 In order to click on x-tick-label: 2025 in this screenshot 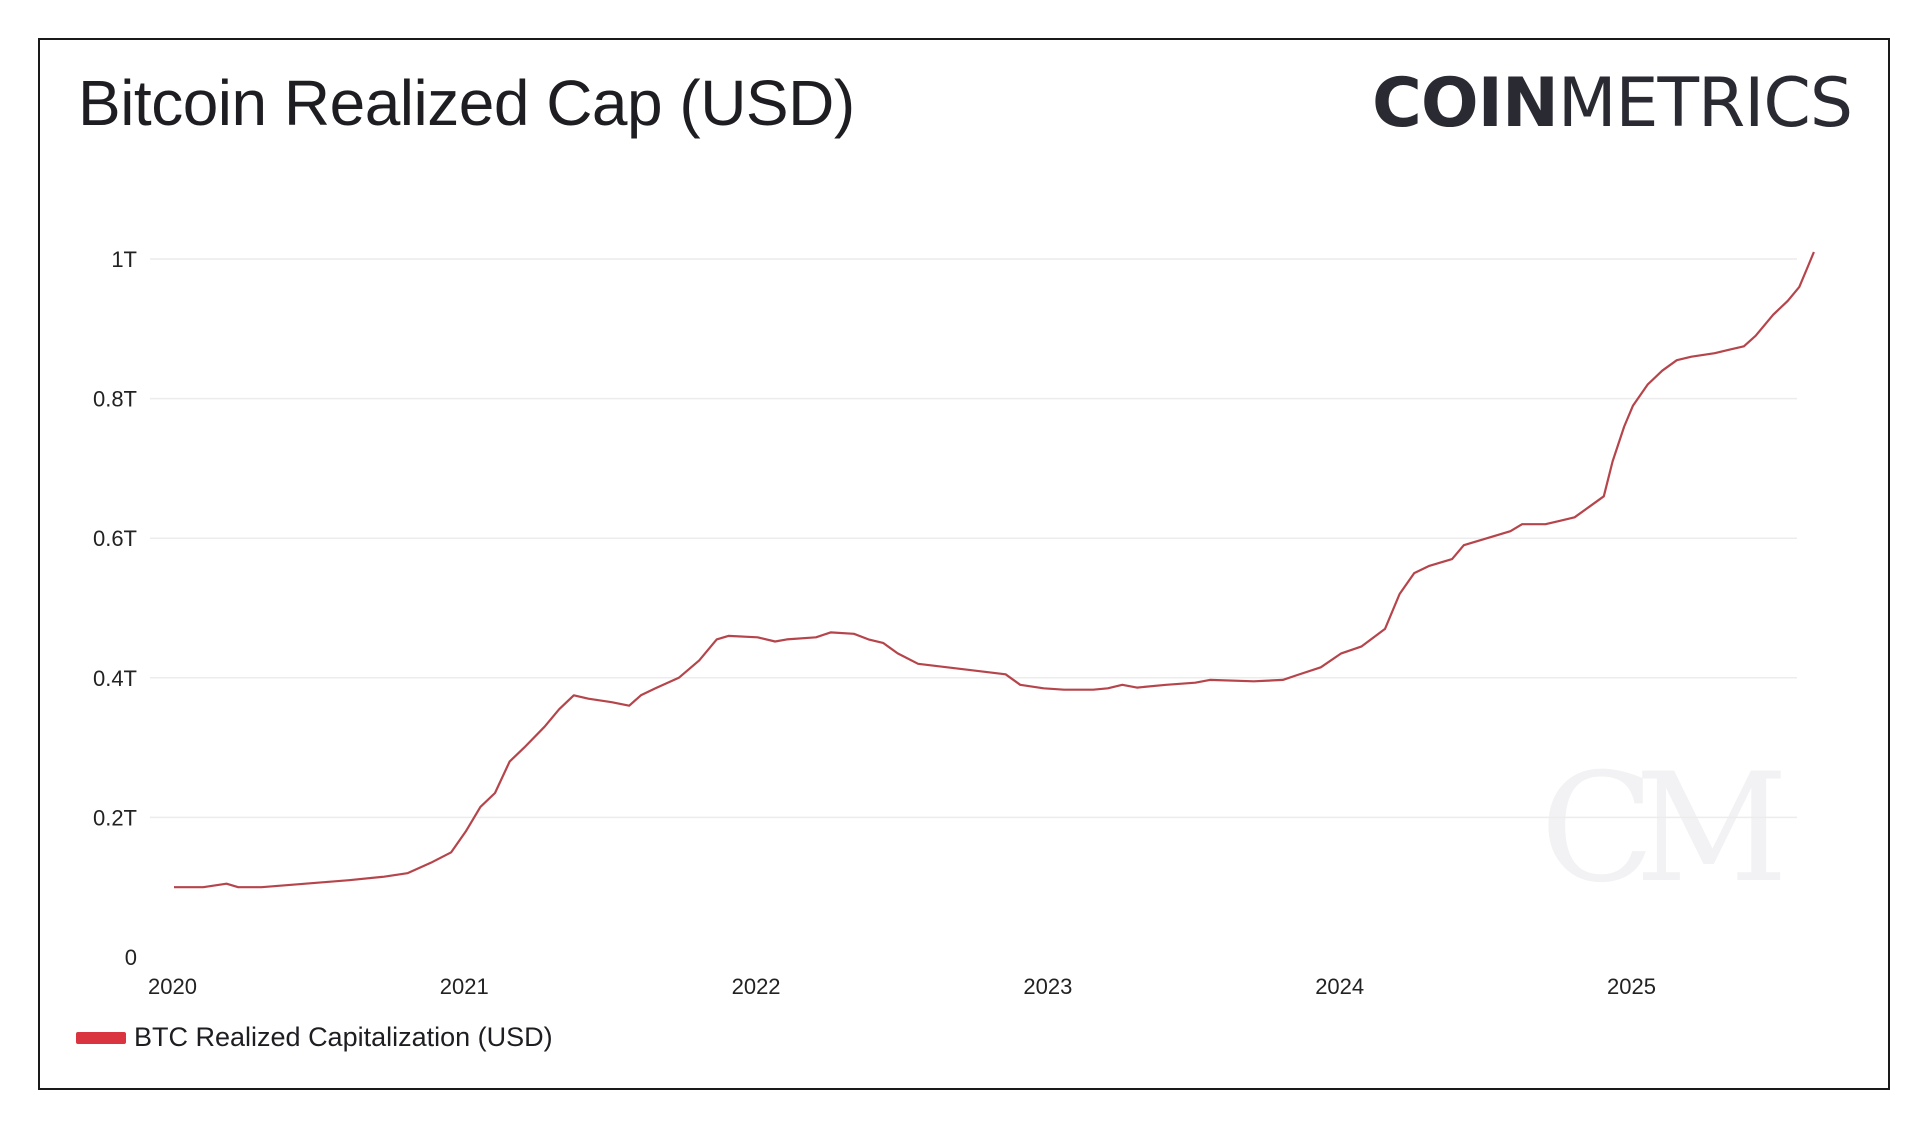, I will do `click(1631, 986)`.